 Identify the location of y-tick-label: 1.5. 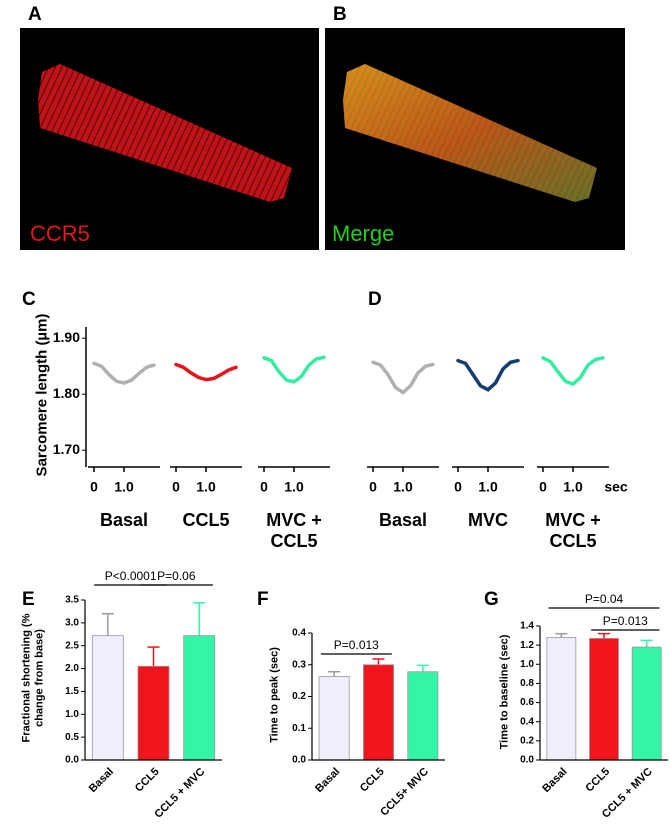
(72, 691).